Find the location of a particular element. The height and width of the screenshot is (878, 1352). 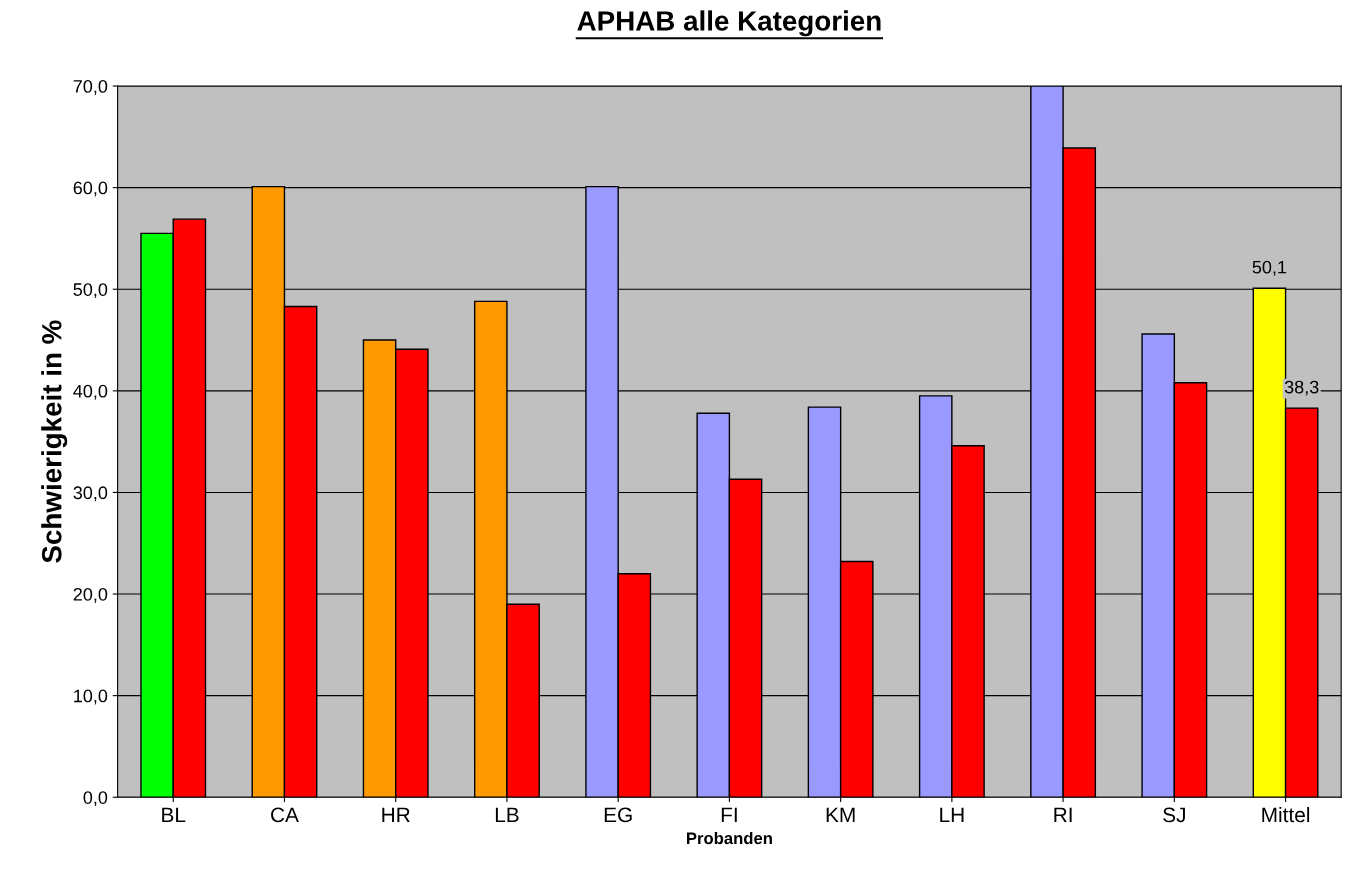

x-tick-label: EG is located at coordinates (618, 815).